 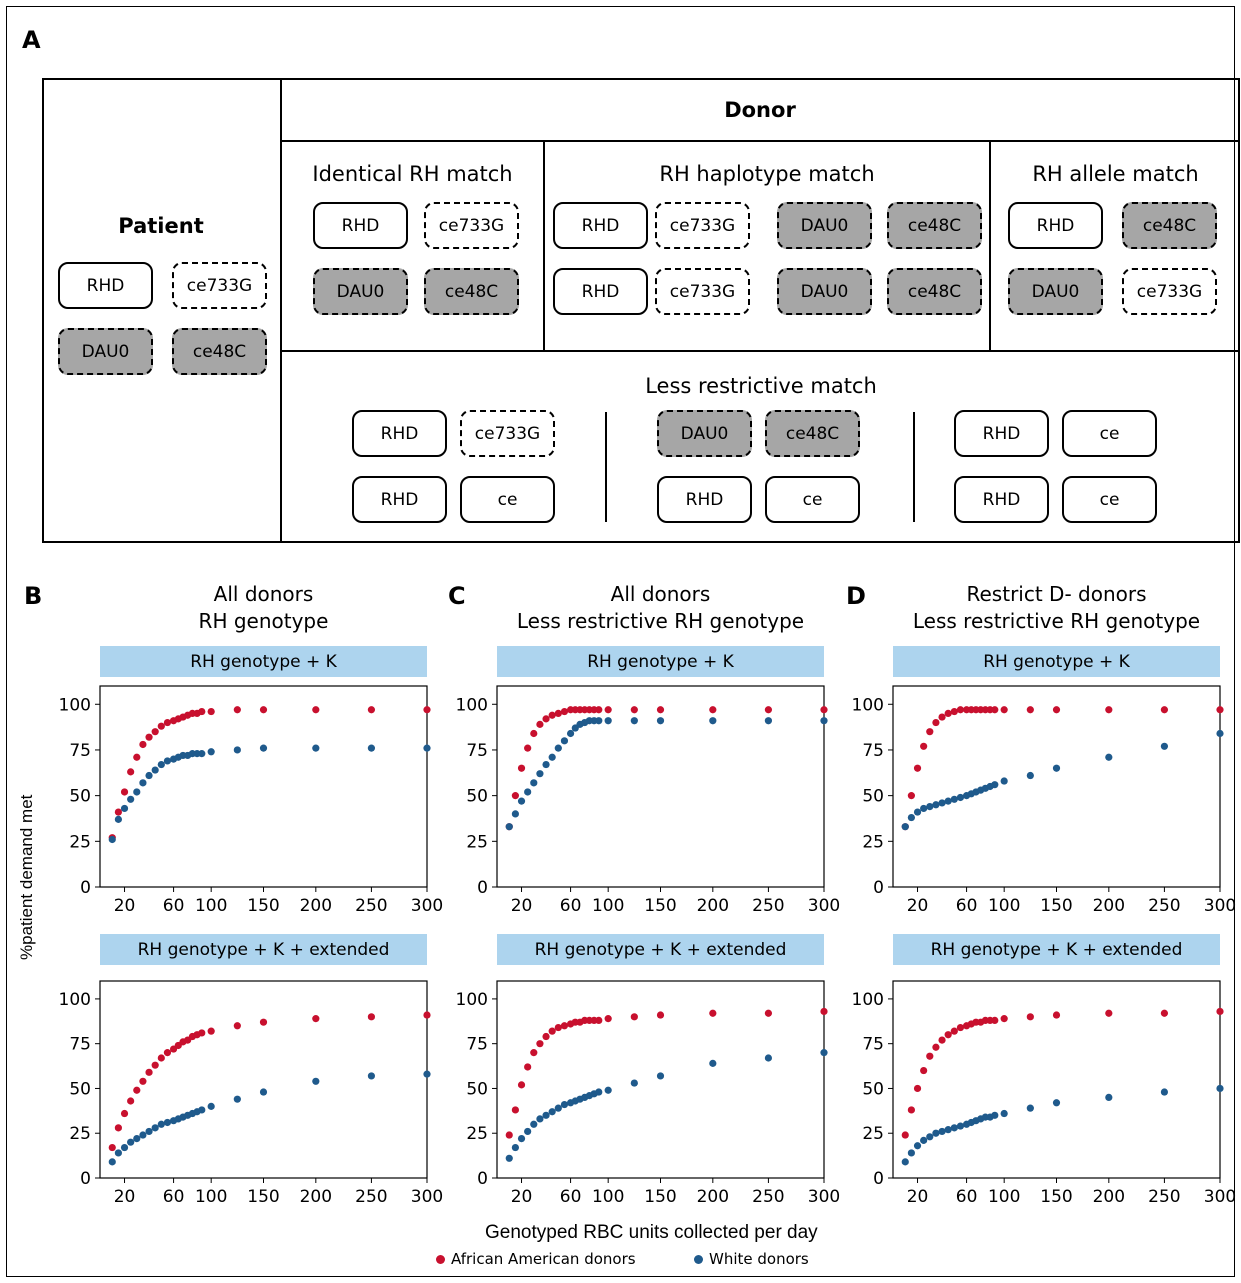 What do you see at coordinates (412, 174) in the screenshot?
I see `identical-match-label: Identical RH match` at bounding box center [412, 174].